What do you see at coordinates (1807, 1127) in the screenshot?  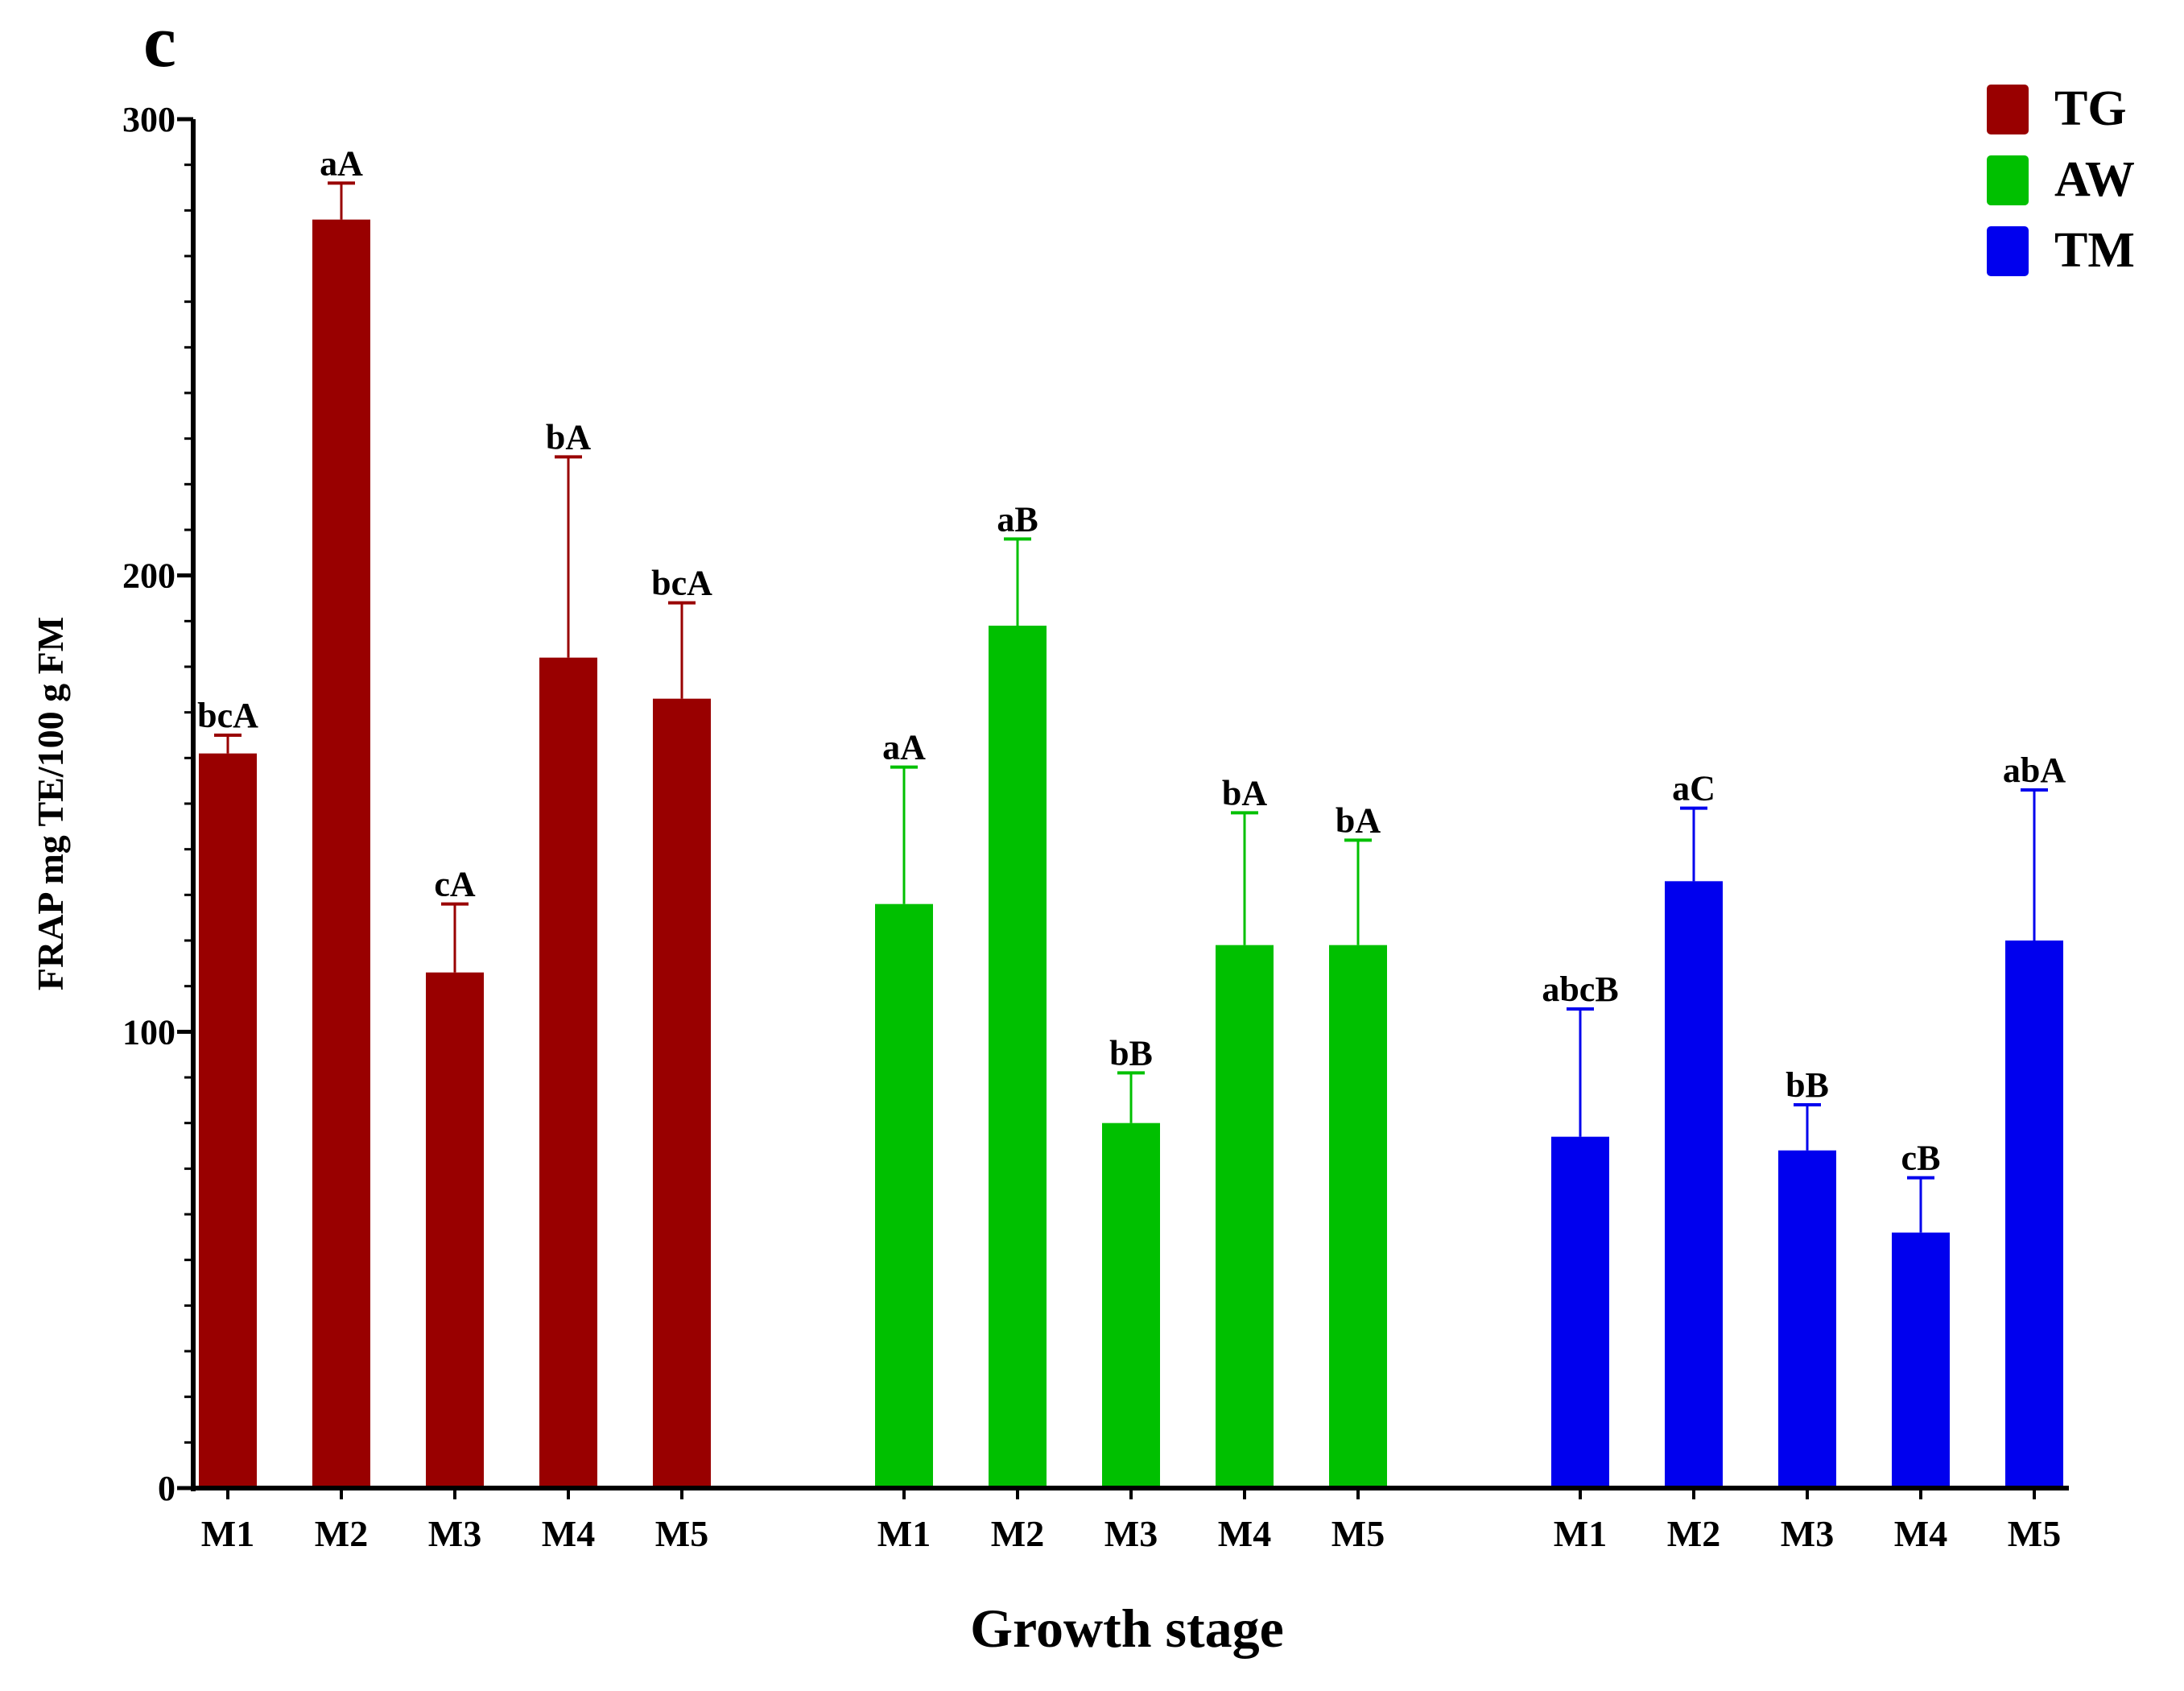 I see `error-bar-TM-M3` at bounding box center [1807, 1127].